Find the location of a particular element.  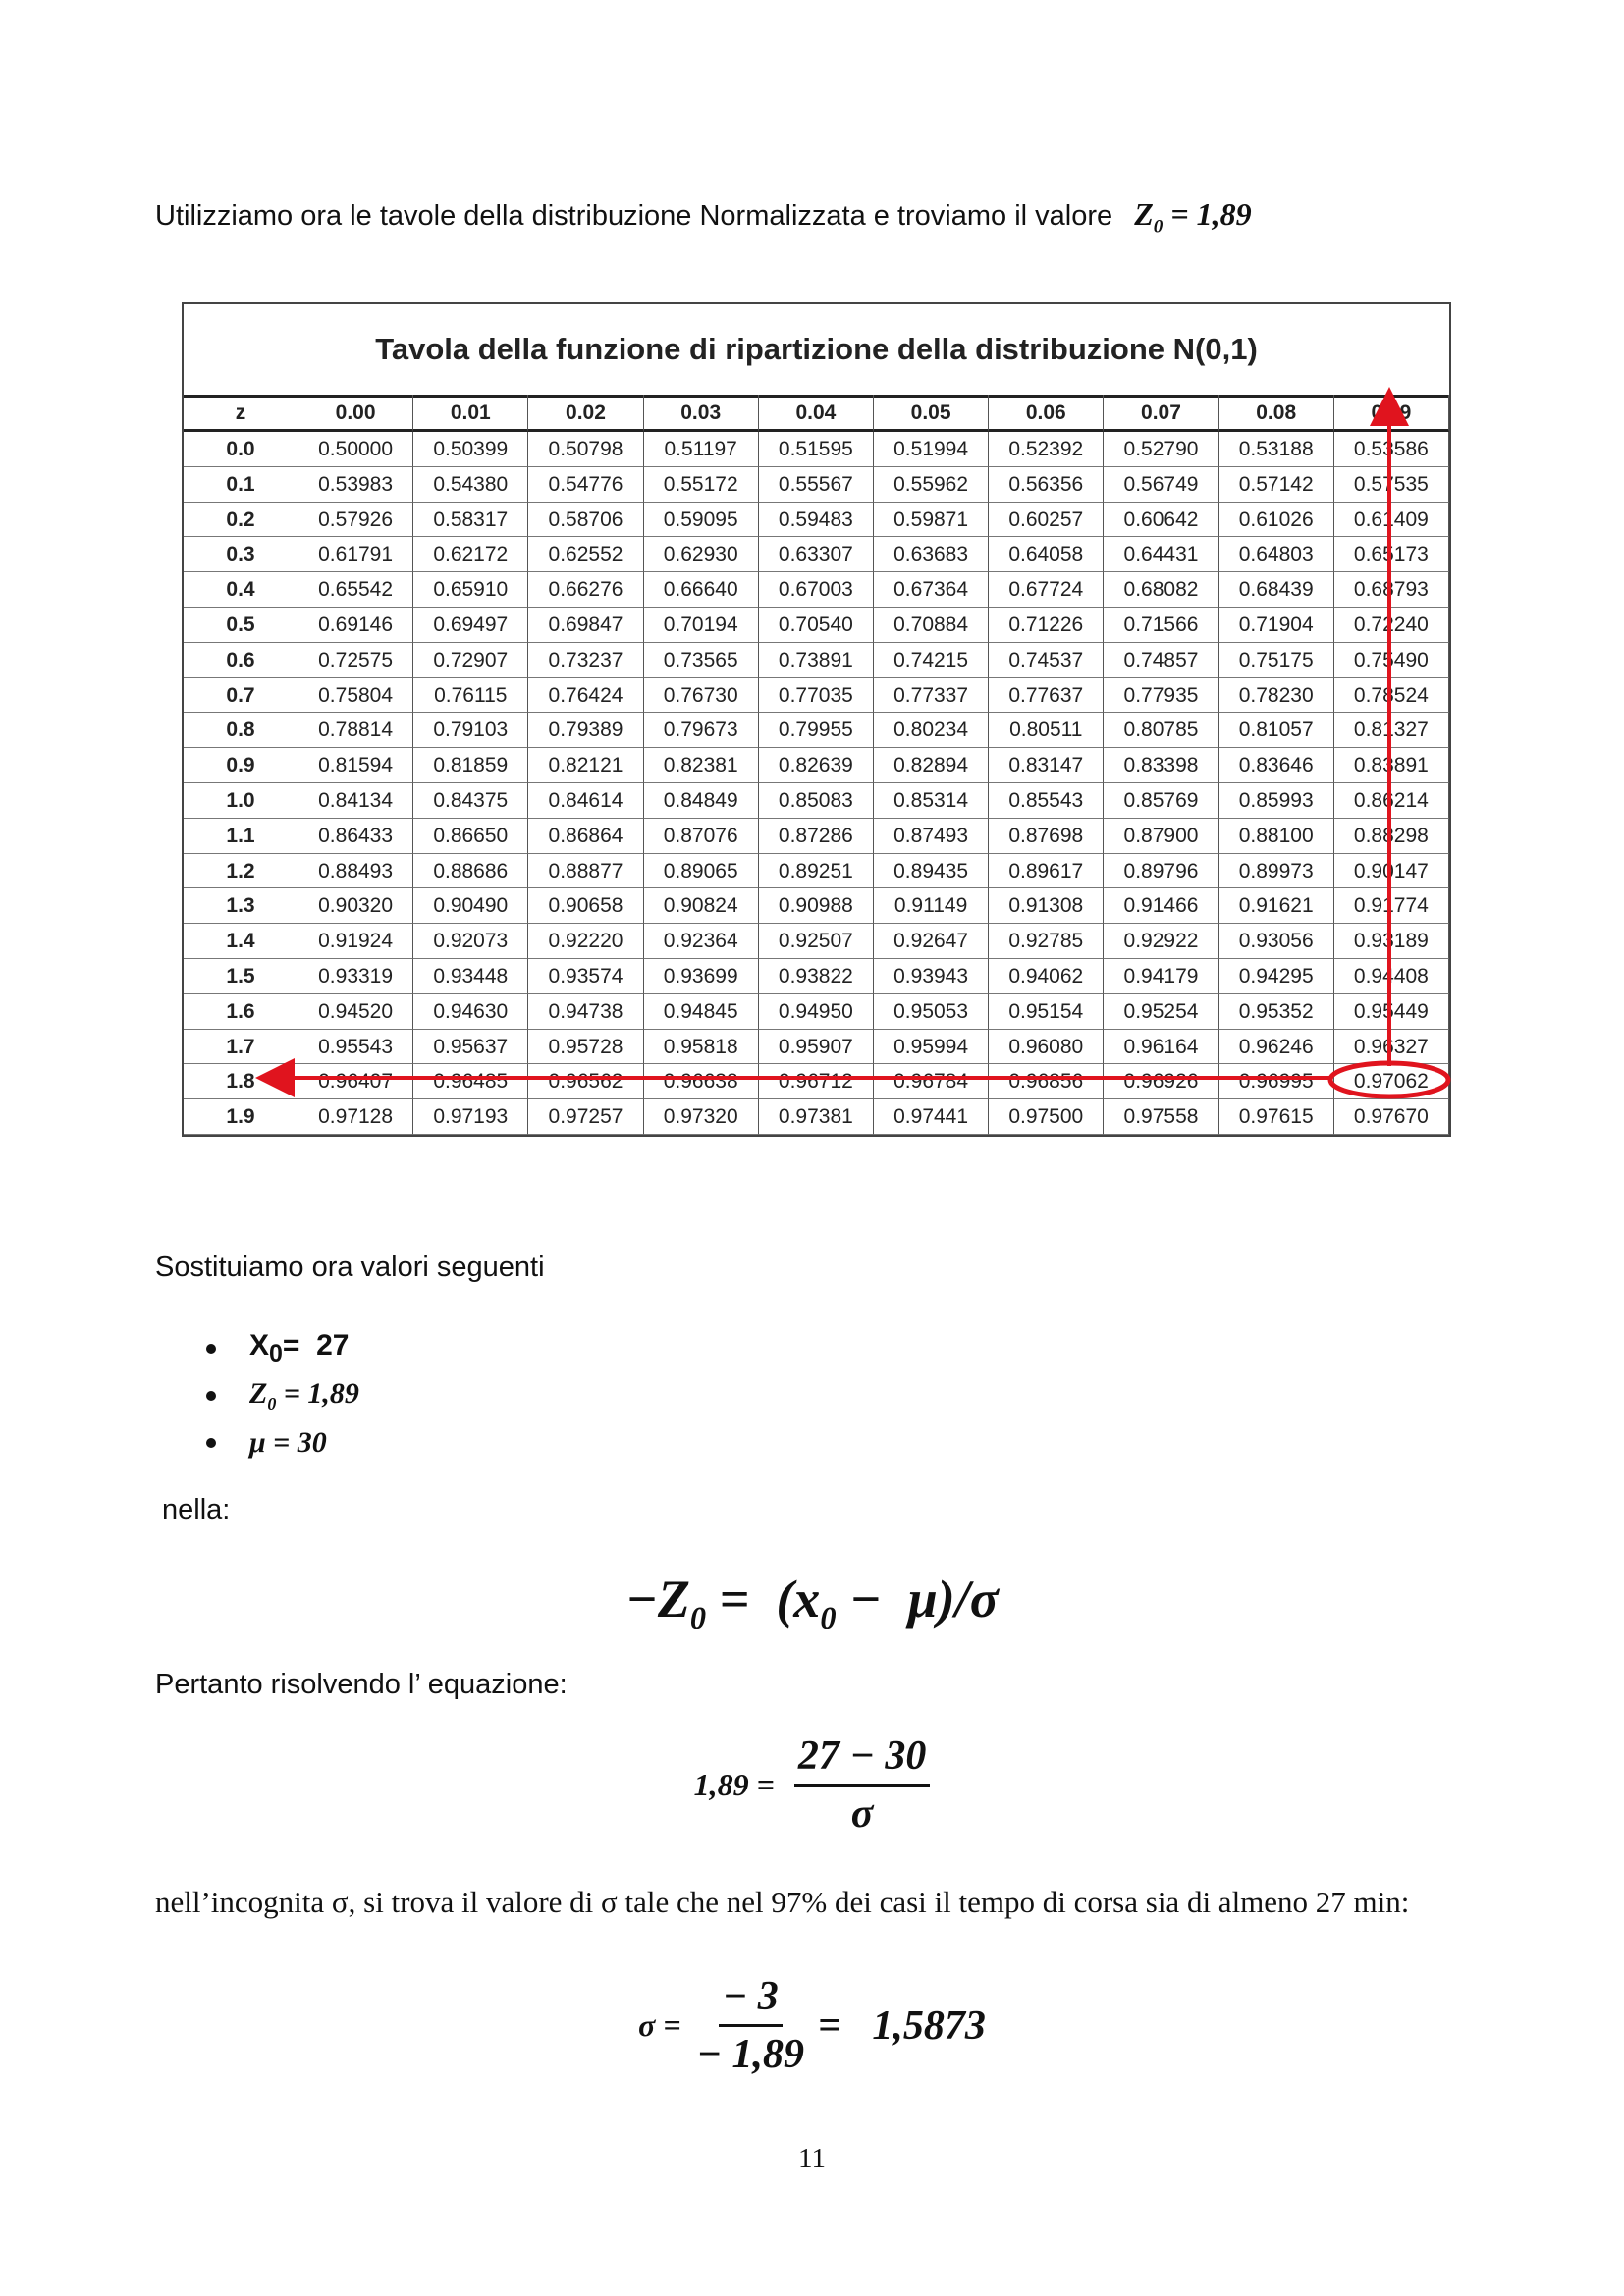

row-label: 1.9 is located at coordinates (241, 1117).